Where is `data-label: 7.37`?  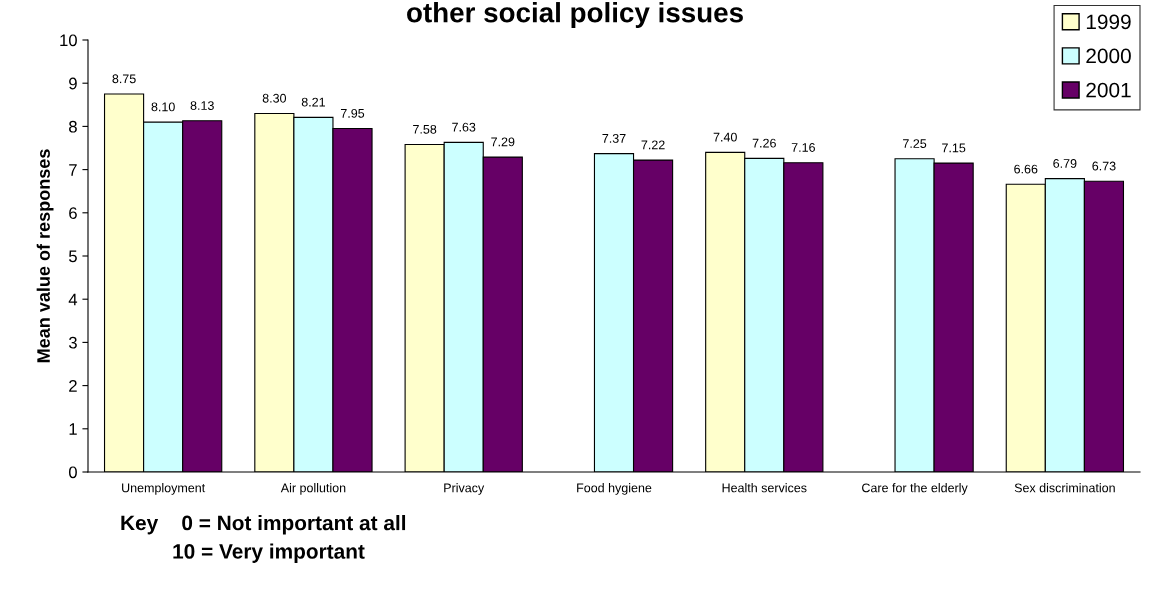
data-label: 7.37 is located at coordinates (614, 138).